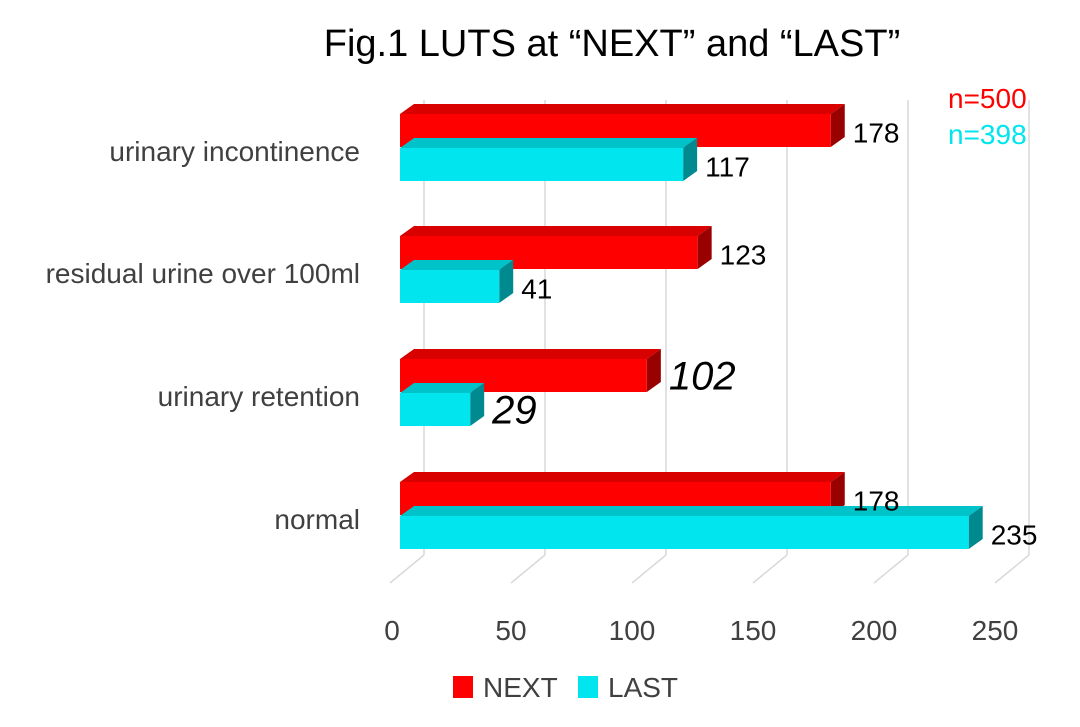  Describe the element at coordinates (530, 354) in the screenshot. I see `bar-top-next-urinary-retention` at that location.